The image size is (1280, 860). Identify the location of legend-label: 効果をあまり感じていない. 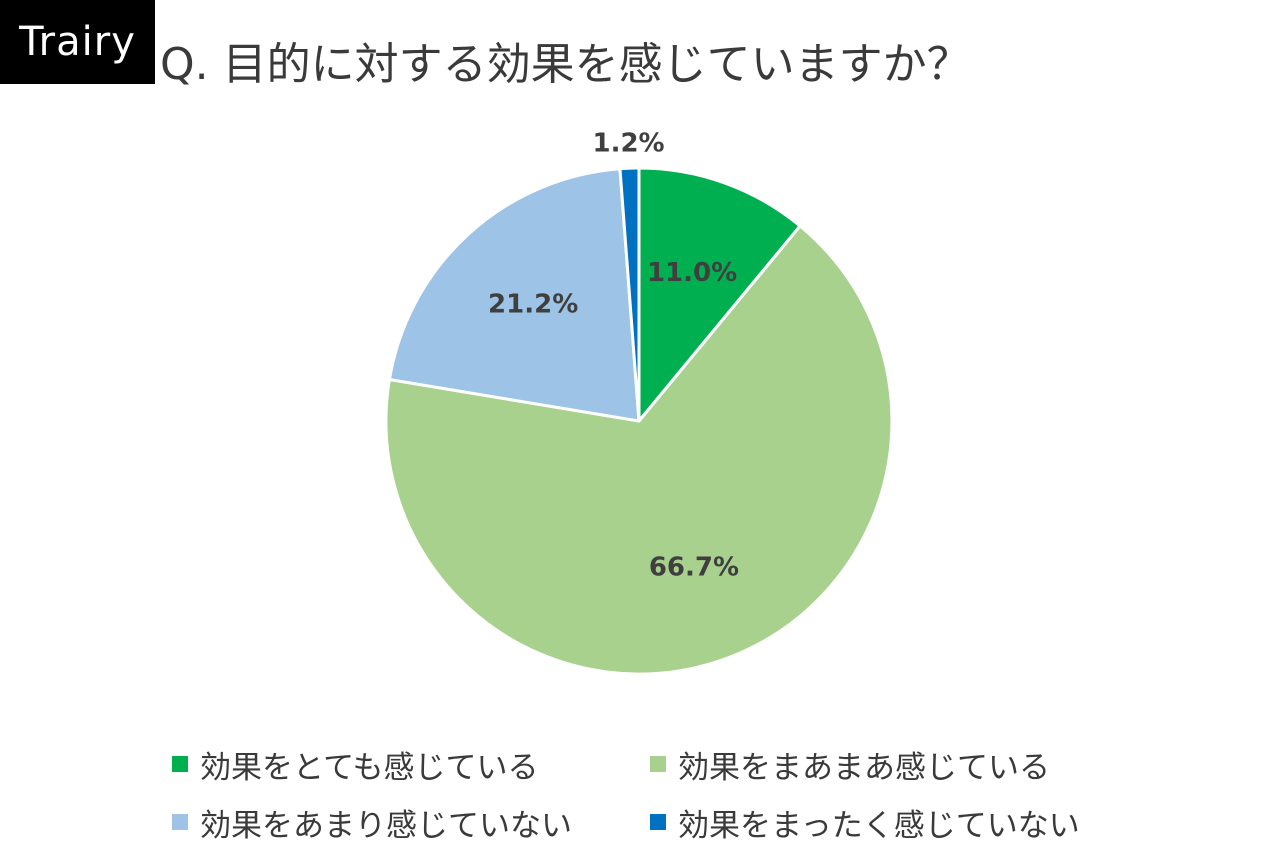
(386, 825).